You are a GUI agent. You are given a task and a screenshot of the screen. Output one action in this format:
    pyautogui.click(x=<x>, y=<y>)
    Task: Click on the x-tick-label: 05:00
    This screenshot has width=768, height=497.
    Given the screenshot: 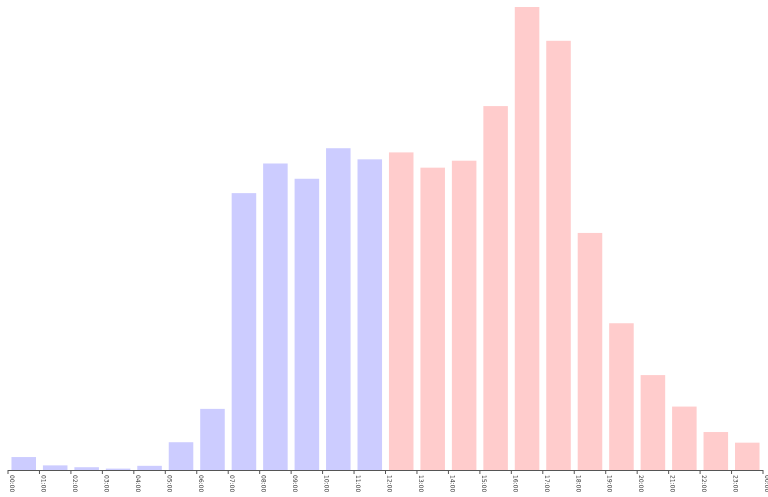 What is the action you would take?
    pyautogui.click(x=168, y=483)
    